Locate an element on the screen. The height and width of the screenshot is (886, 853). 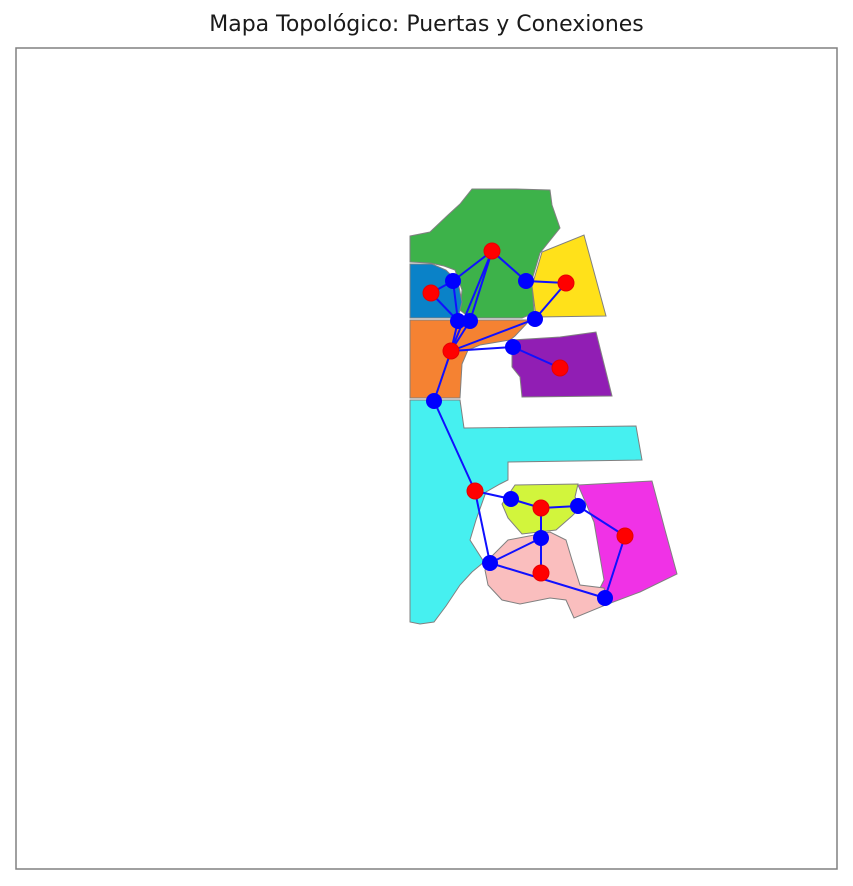
room-nodes is located at coordinates (528, 412).